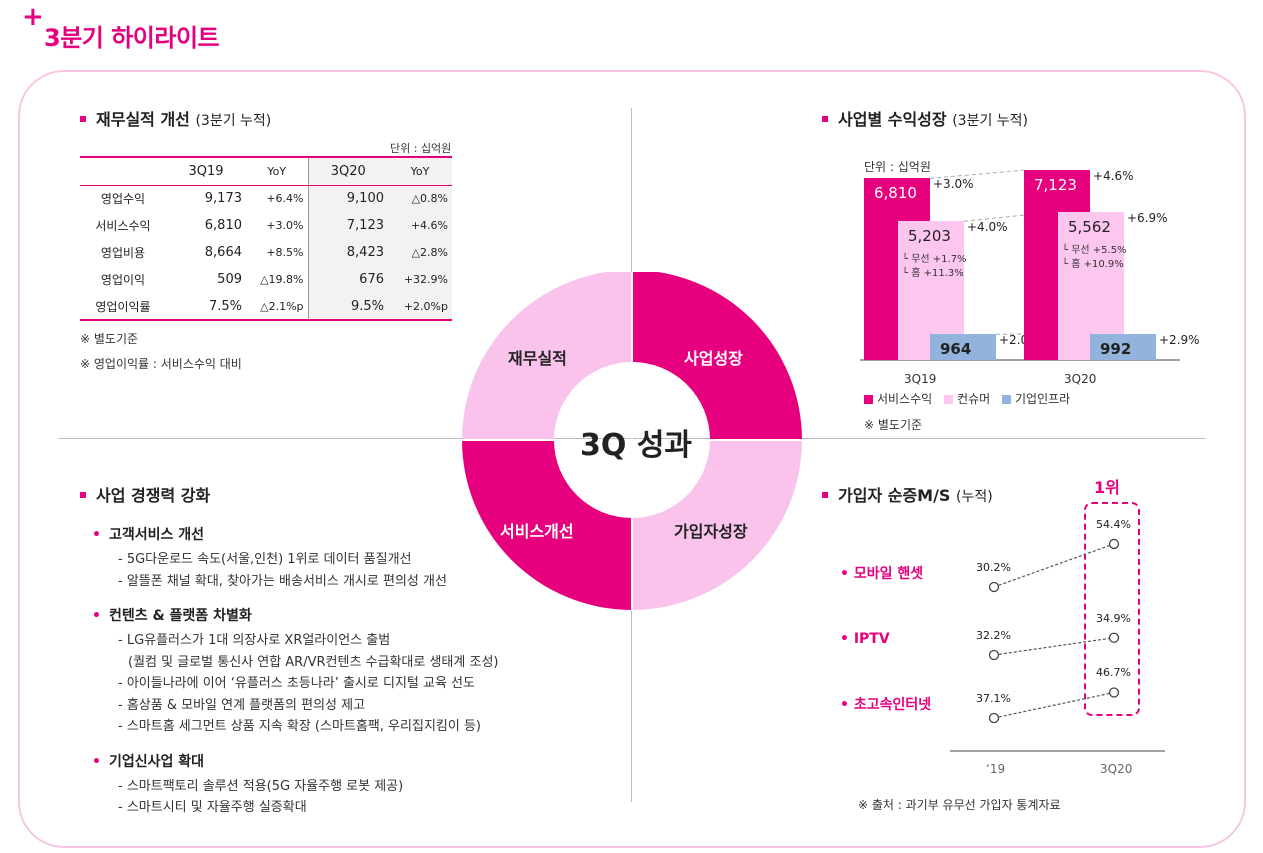 This screenshot has height=853, width=1263. Describe the element at coordinates (123, 199) in the screenshot. I see `row-label: 영업수익` at that location.